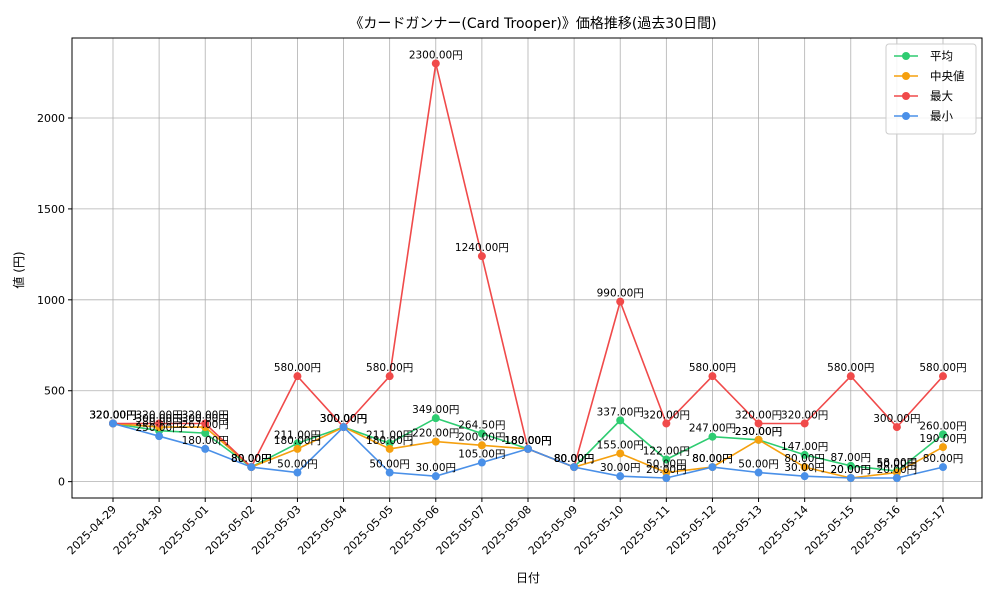 Image resolution: width=1000 pixels, height=600 pixels. I want to click on y-tick-label: 1500, so click(51, 209).